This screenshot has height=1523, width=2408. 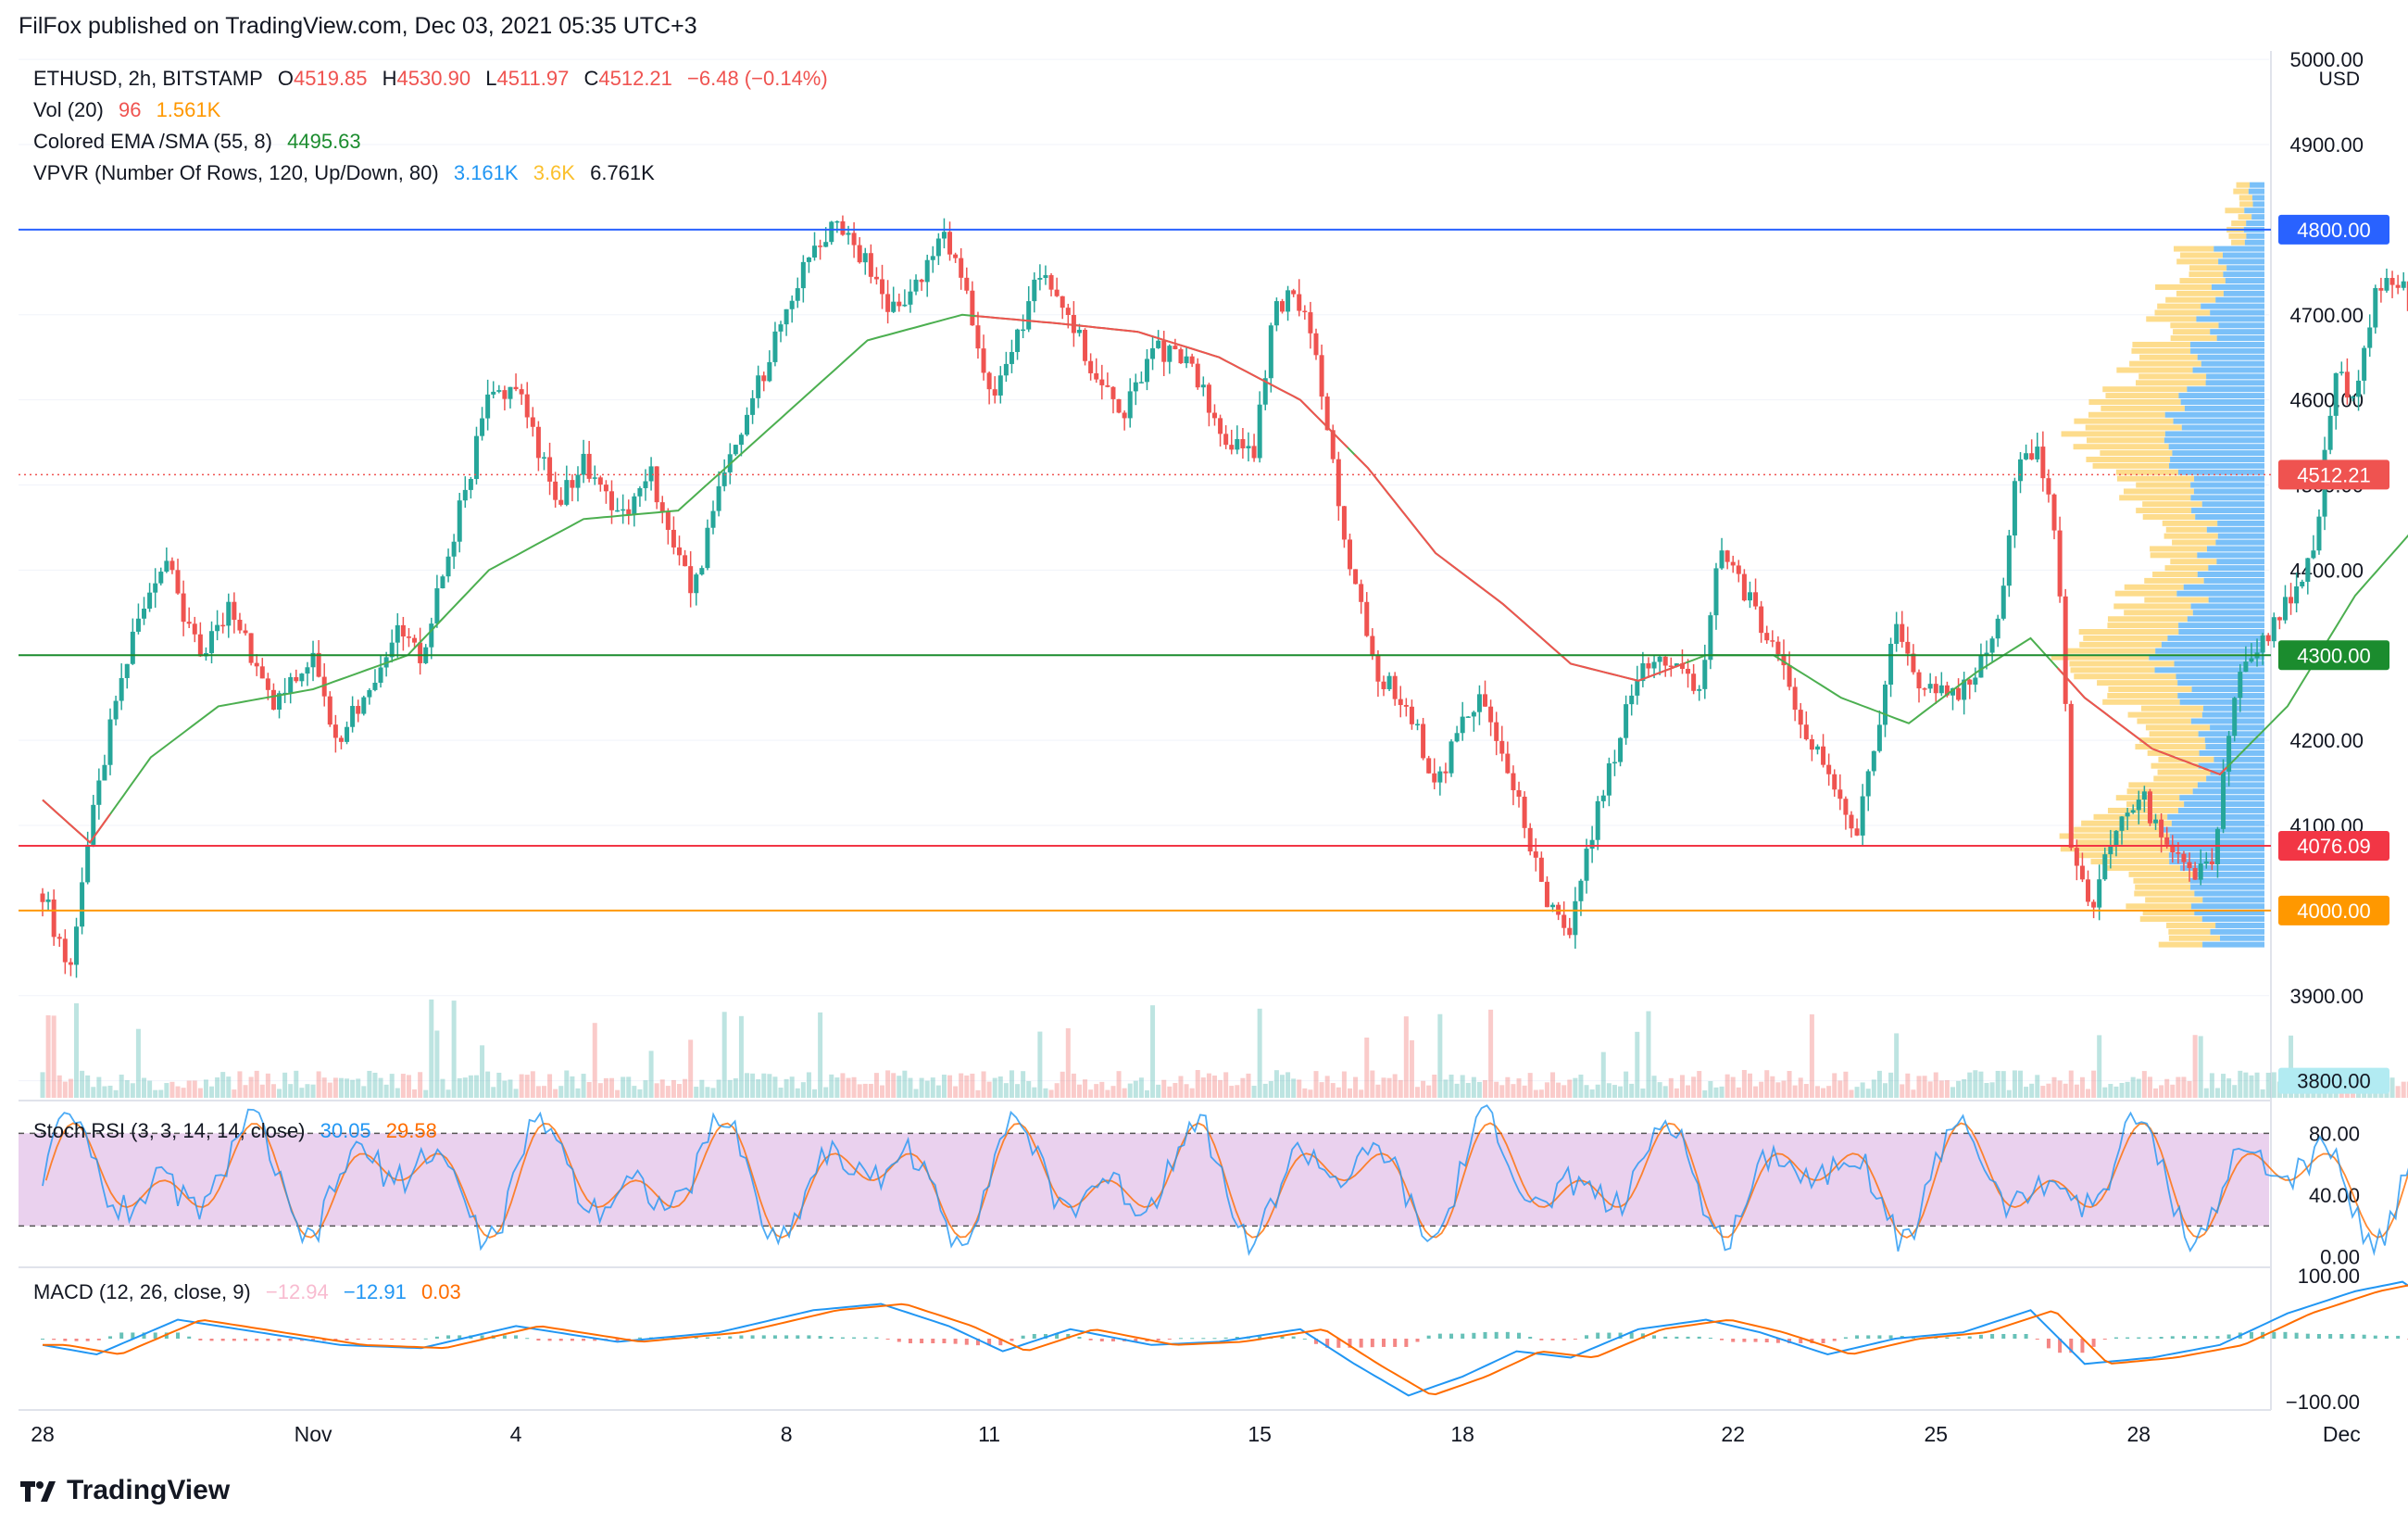 What do you see at coordinates (68, 109) in the screenshot?
I see `volume-label: Vol (20)` at bounding box center [68, 109].